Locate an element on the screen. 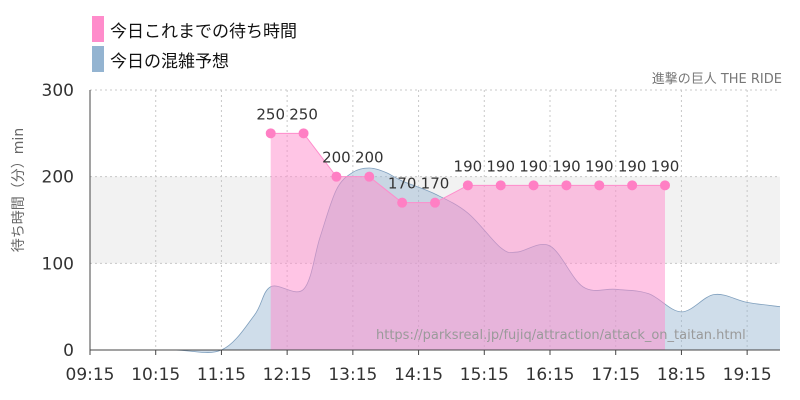 The image size is (800, 400). x-tick-label: 19:15 is located at coordinates (747, 375).